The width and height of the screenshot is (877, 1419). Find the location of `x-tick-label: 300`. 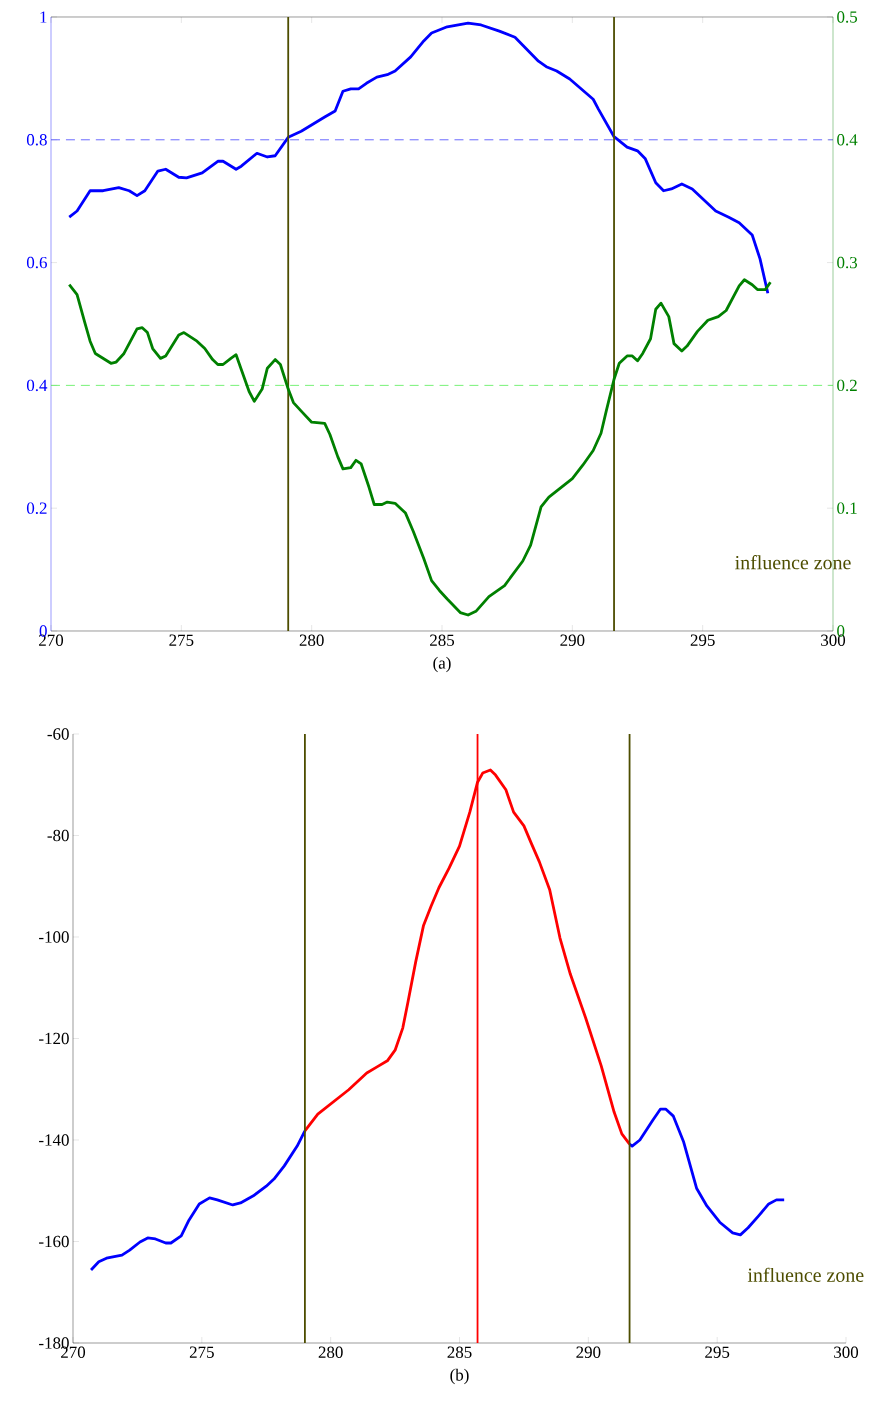

x-tick-label: 300 is located at coordinates (846, 1352).